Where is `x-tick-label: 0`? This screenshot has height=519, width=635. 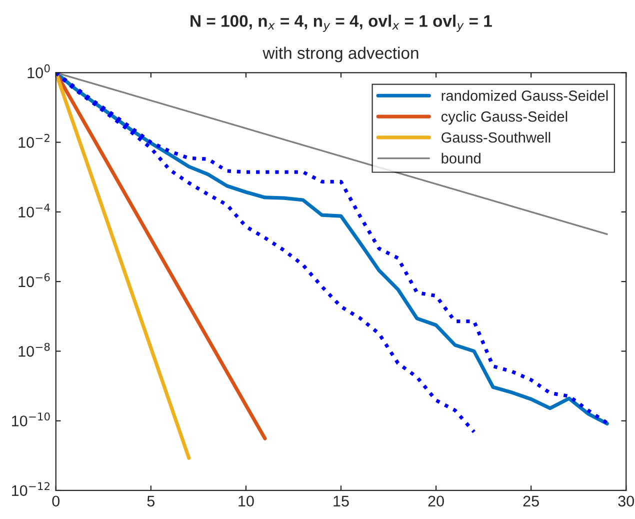 x-tick-label: 0 is located at coordinates (56, 501).